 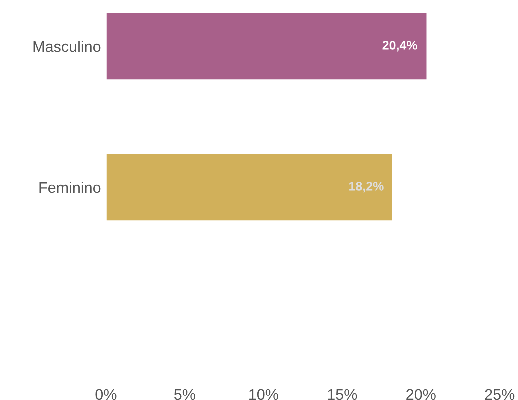 I want to click on x-tick-label: 15%, so click(x=343, y=394).